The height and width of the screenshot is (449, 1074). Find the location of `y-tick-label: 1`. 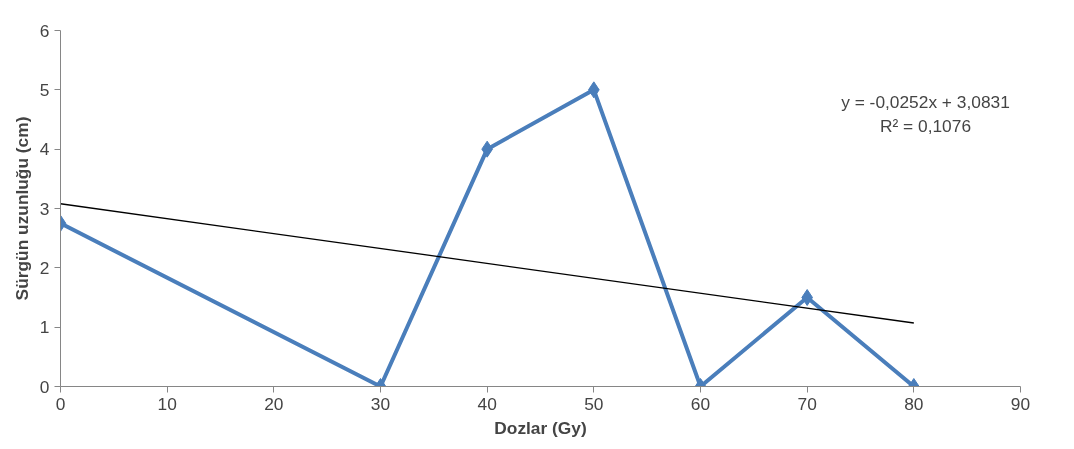

y-tick-label: 1 is located at coordinates (44, 327).